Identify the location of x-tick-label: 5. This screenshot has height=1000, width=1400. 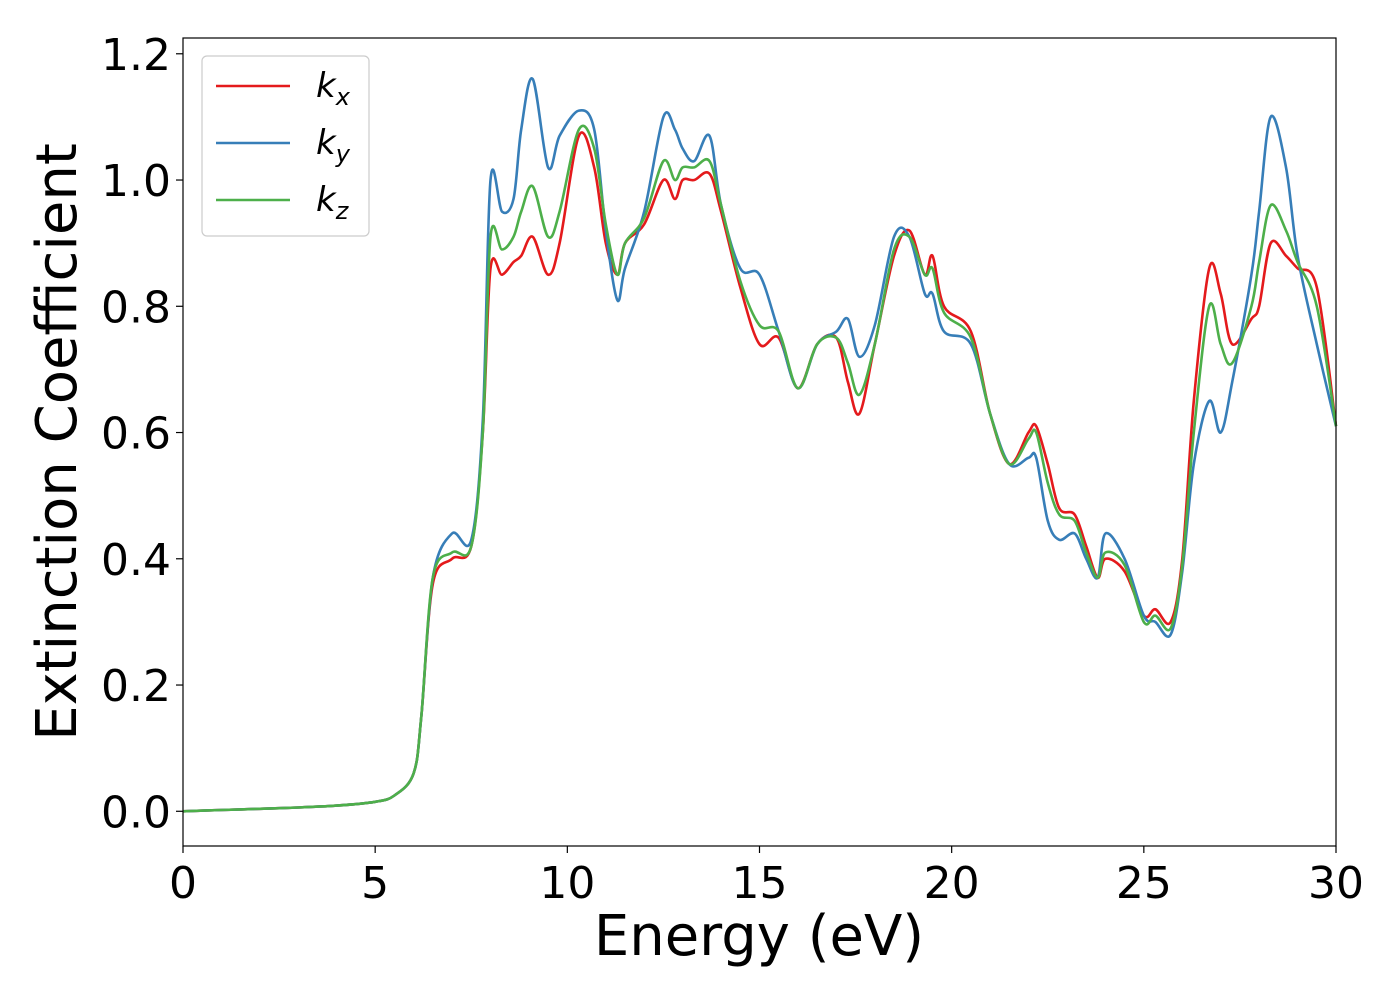
(375, 883).